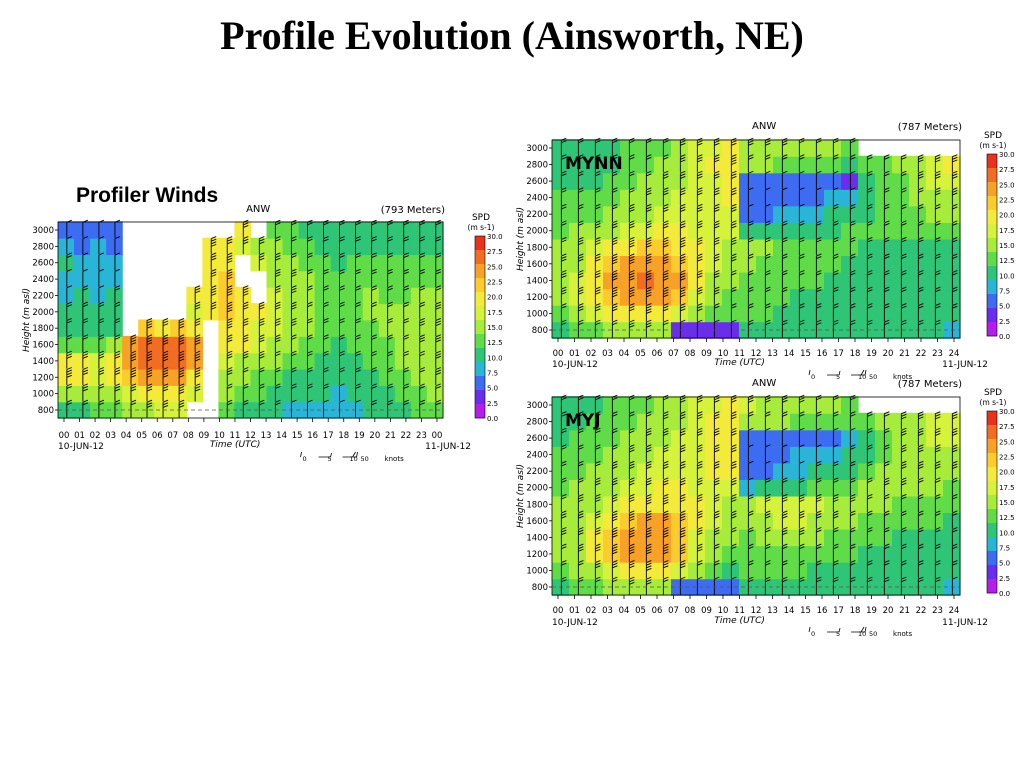  Describe the element at coordinates (759, 237) in the screenshot. I see `wind-barbs` at that location.